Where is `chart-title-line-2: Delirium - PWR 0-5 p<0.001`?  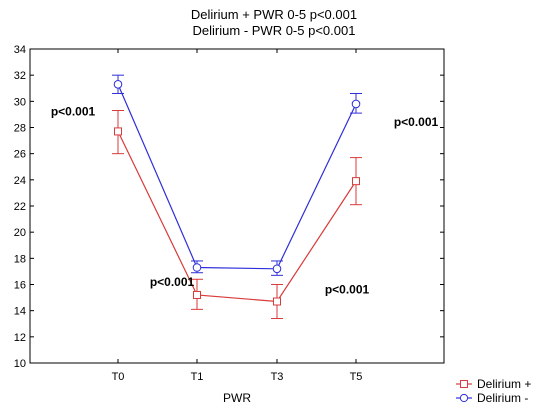
chart-title-line-2: Delirium - PWR 0-5 p<0.001 is located at coordinates (274, 30).